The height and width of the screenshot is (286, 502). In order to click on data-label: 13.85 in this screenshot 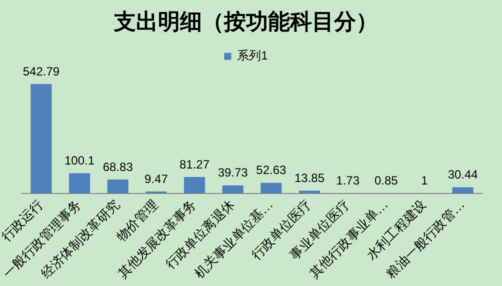, I will do `click(309, 177)`.